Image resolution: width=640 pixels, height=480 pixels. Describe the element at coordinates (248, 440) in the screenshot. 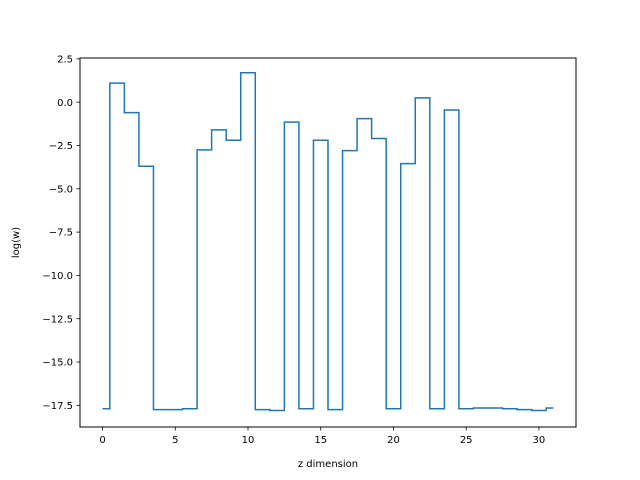

I see `x-tick-label: 10` at that location.